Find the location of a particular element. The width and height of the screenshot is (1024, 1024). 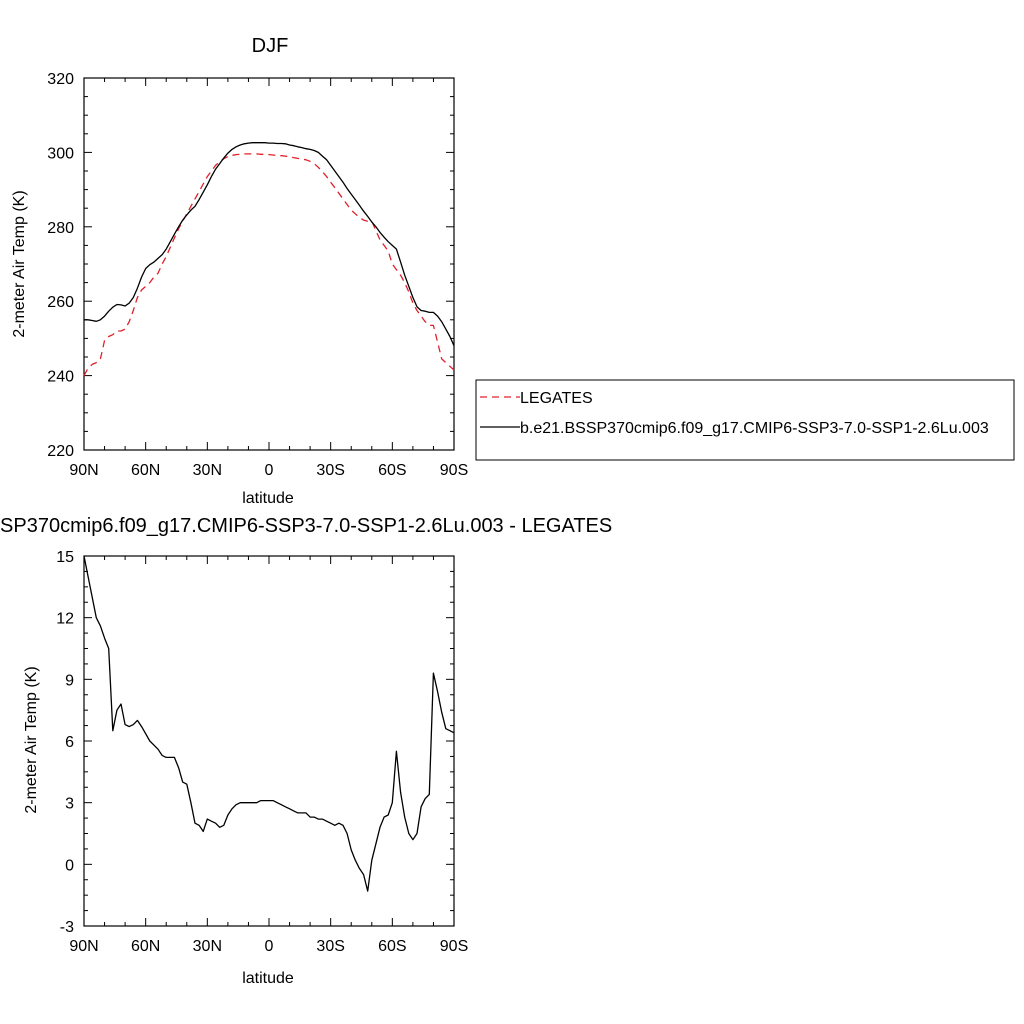

bottom-y-tick-label: -3 is located at coordinates (67, 927).